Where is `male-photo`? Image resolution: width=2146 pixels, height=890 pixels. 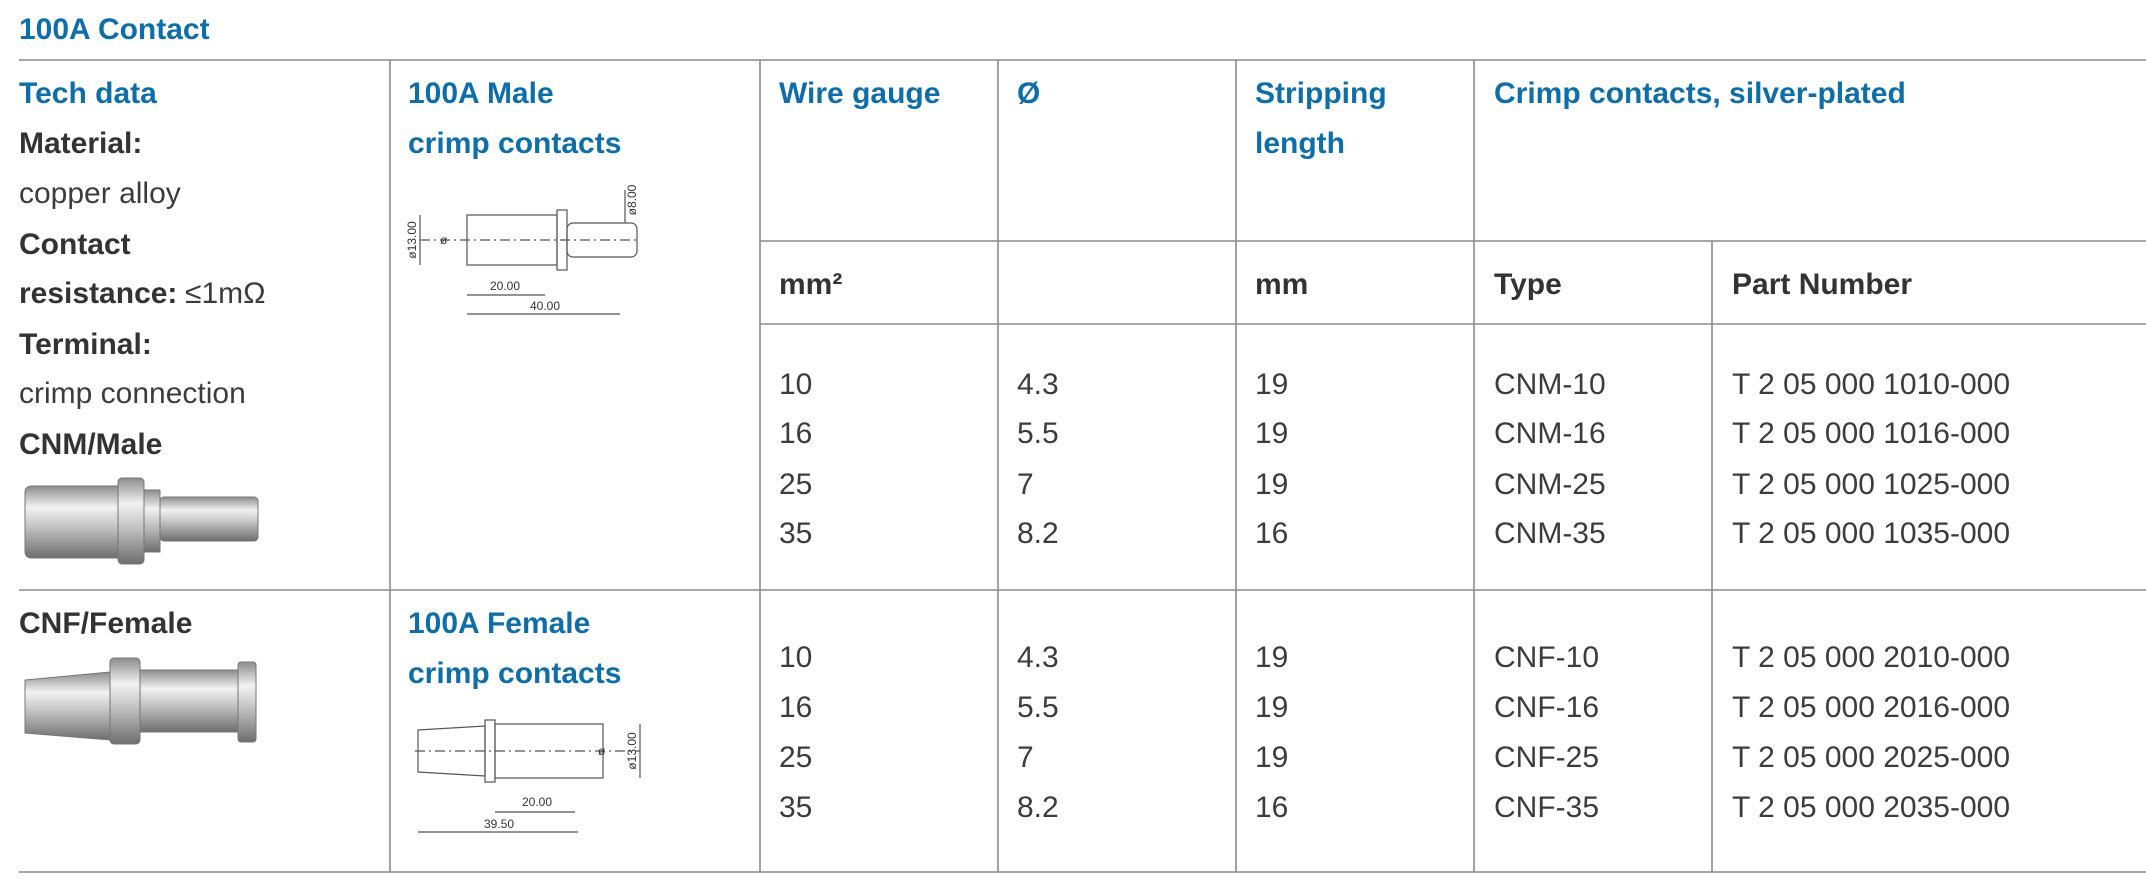 male-photo is located at coordinates (141, 521).